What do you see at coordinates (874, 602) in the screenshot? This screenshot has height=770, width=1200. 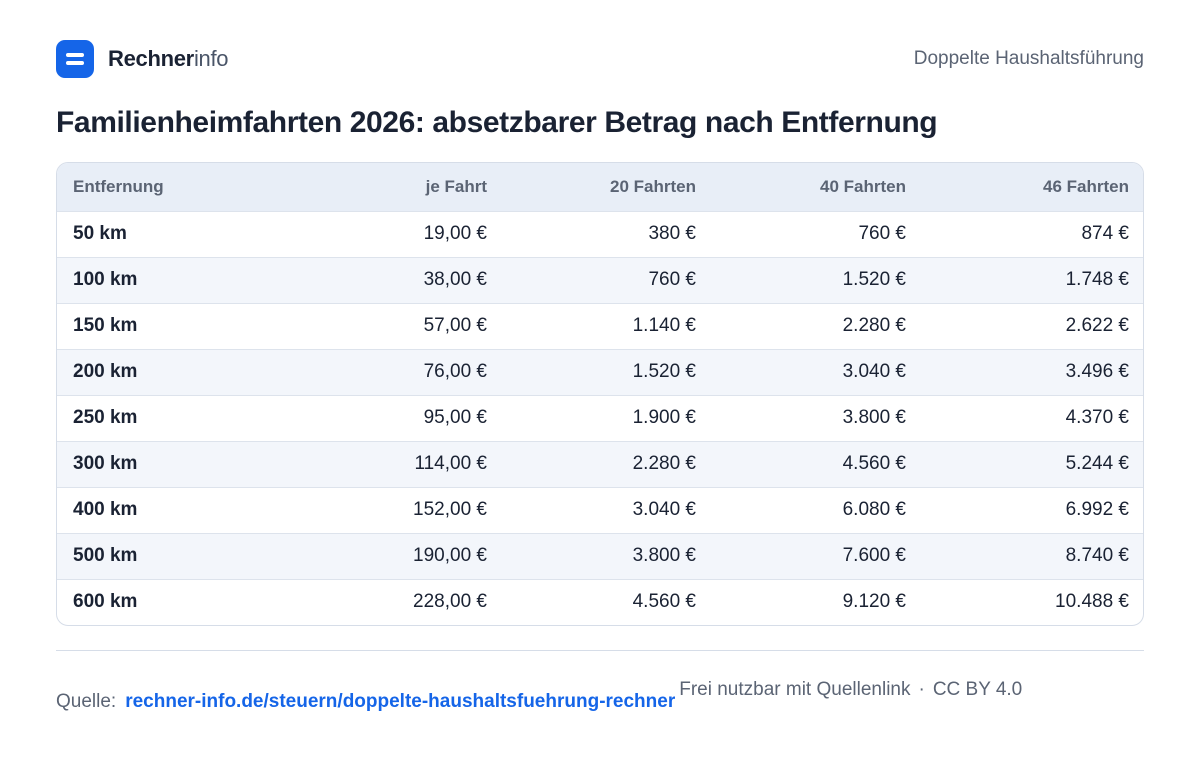 I see `amount-cell: 9.120 €` at bounding box center [874, 602].